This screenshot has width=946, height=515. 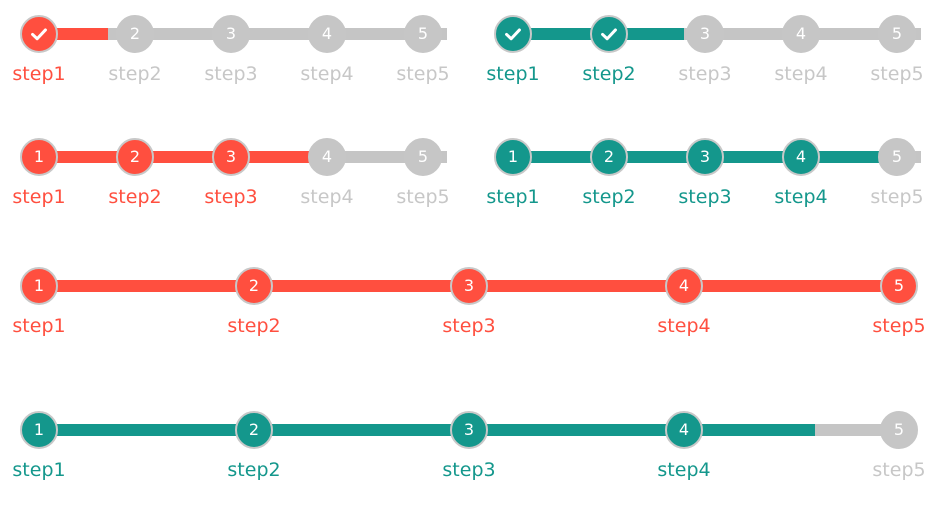 What do you see at coordinates (231, 179) in the screenshot?
I see `stepper-middle-left: 1 step1 2 step2 3 step3 4 step4 5 step5` at bounding box center [231, 179].